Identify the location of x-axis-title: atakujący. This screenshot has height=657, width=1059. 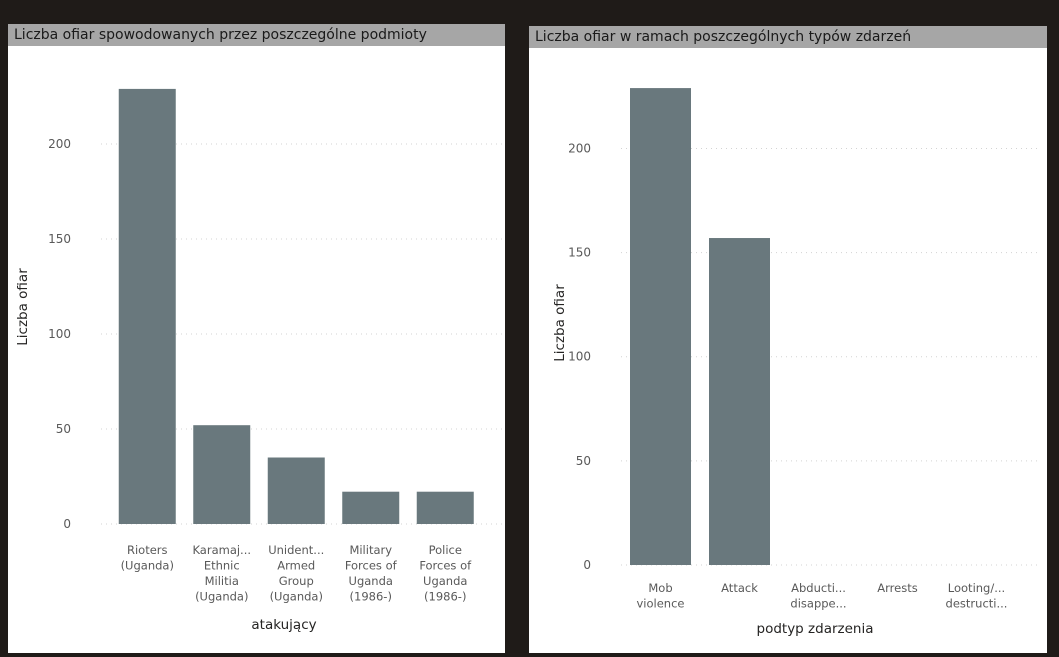
(283, 625).